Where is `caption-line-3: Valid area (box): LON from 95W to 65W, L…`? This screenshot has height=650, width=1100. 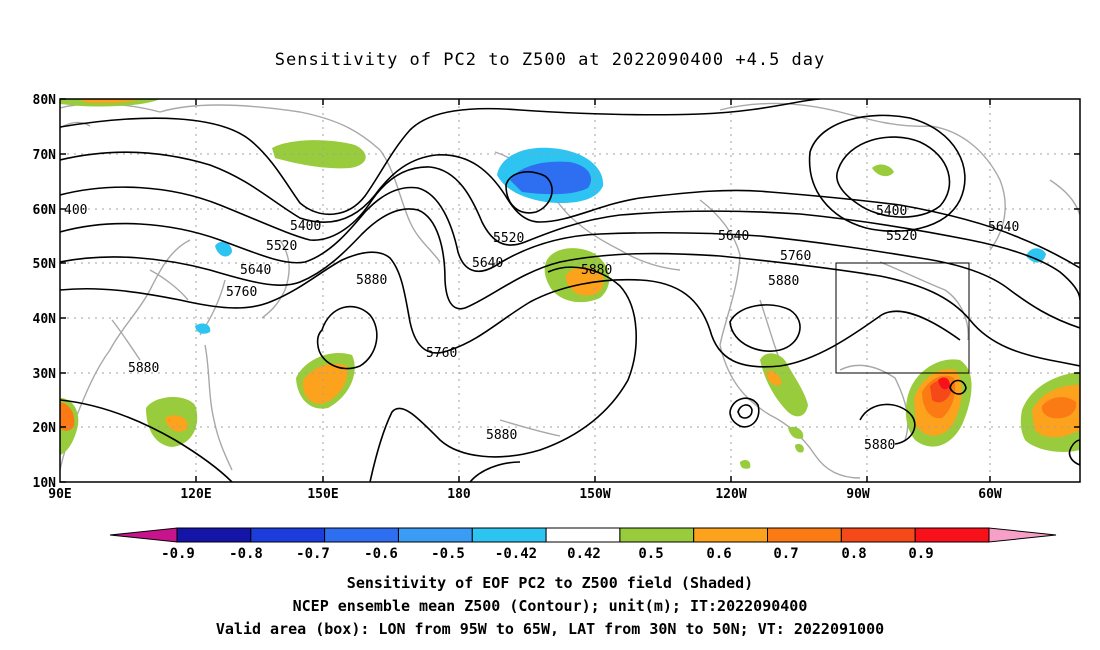 caption-line-3: Valid area (box): LON from 95W to 65W, L… is located at coordinates (550, 629).